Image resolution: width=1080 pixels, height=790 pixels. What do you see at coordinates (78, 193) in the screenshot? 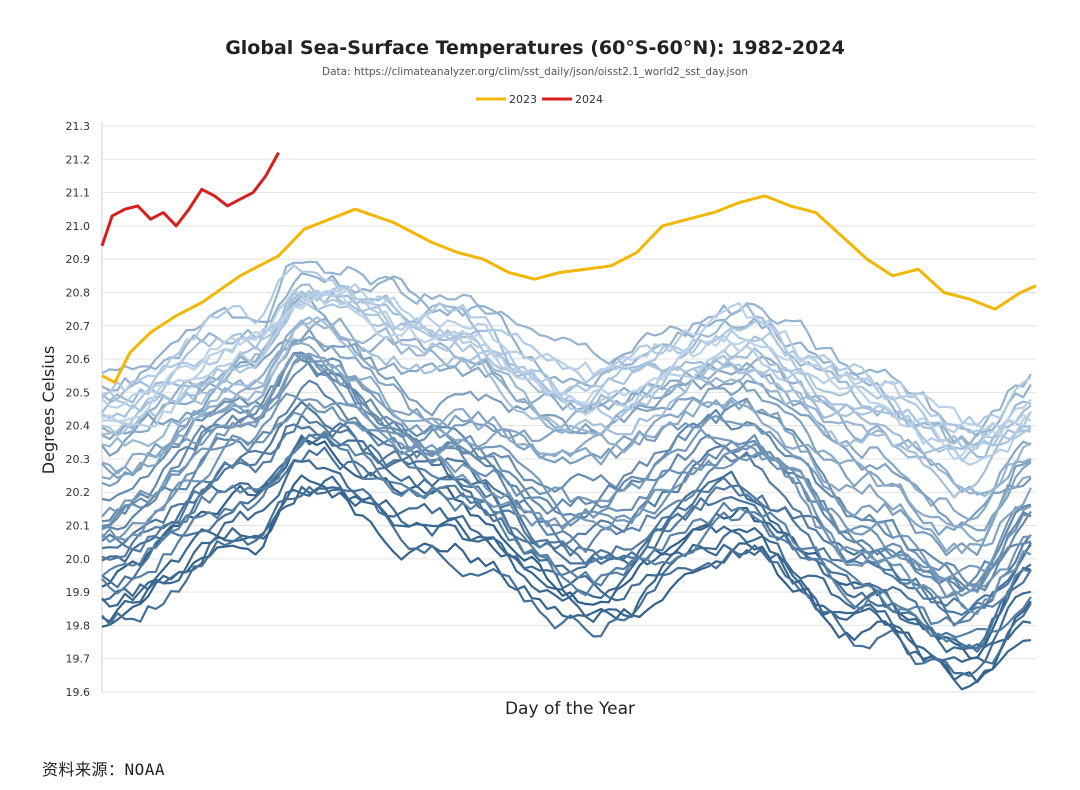
I see `y-tick-label: 21.1` at bounding box center [78, 193].